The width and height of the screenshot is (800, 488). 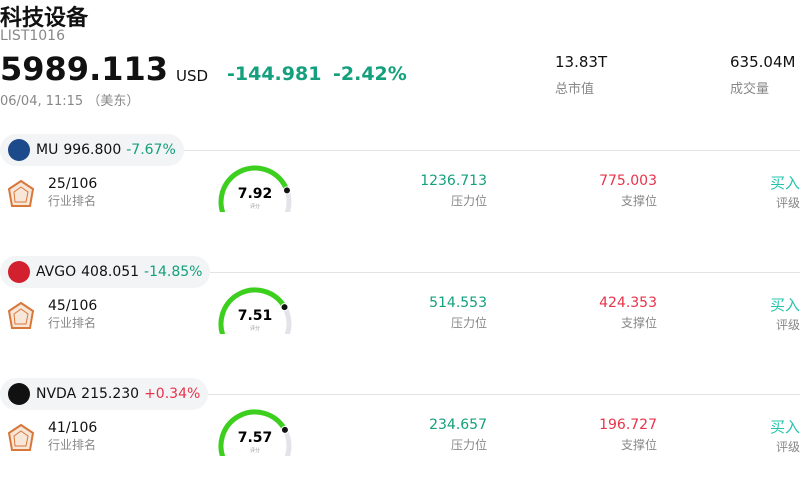 What do you see at coordinates (73, 306) in the screenshot?
I see `rank: 45/106` at bounding box center [73, 306].